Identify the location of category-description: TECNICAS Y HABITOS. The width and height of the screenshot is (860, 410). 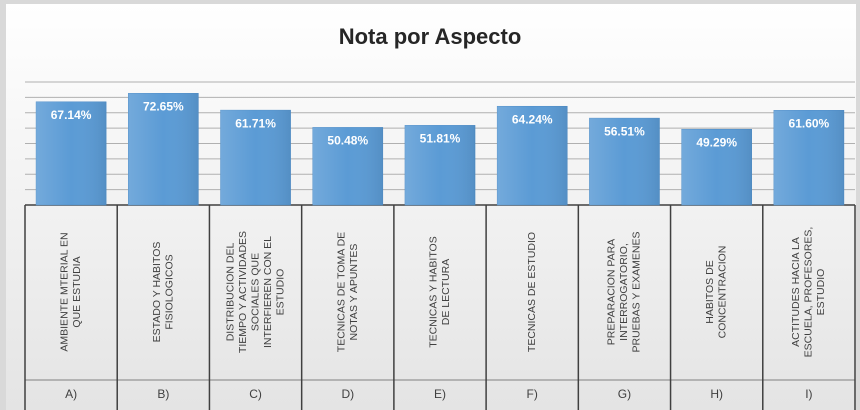
(434, 291).